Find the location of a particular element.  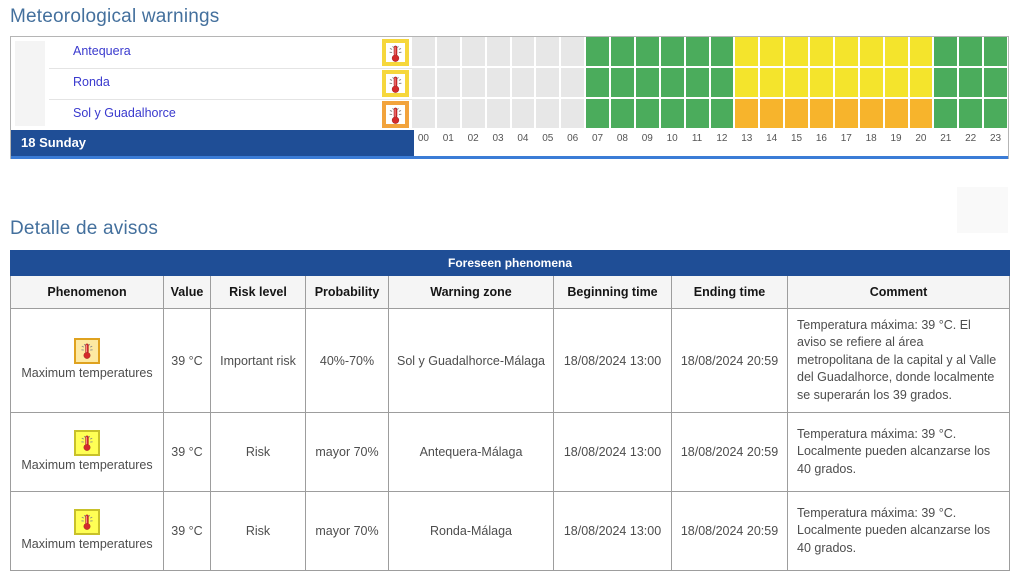

hour-label: 16 is located at coordinates (821, 138).